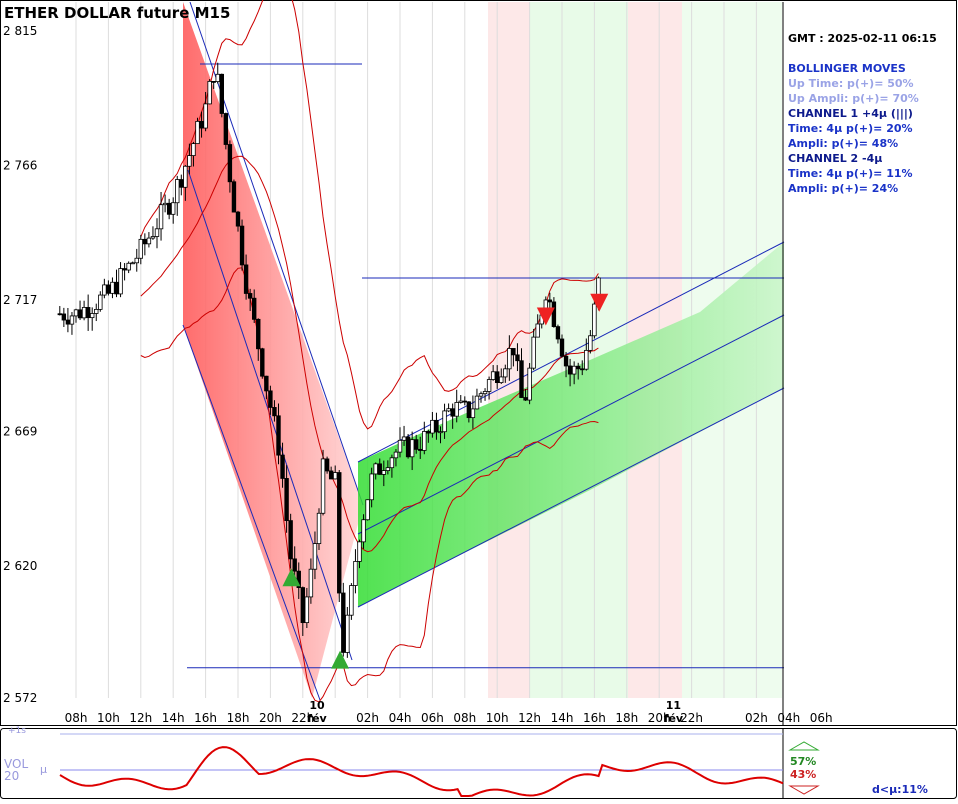  What do you see at coordinates (579, 350) in the screenshot?
I see `session-band-green` at bounding box center [579, 350].